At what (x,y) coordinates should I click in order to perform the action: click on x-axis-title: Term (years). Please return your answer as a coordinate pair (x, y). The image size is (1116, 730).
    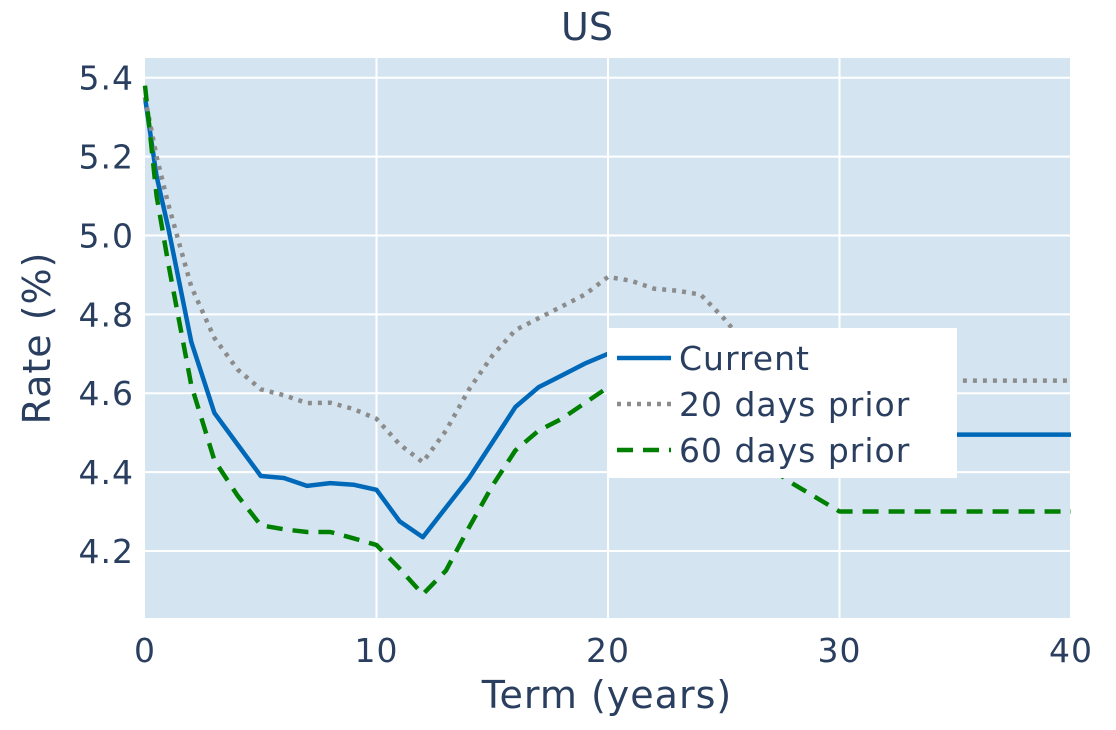
    Looking at the image, I should click on (606, 695).